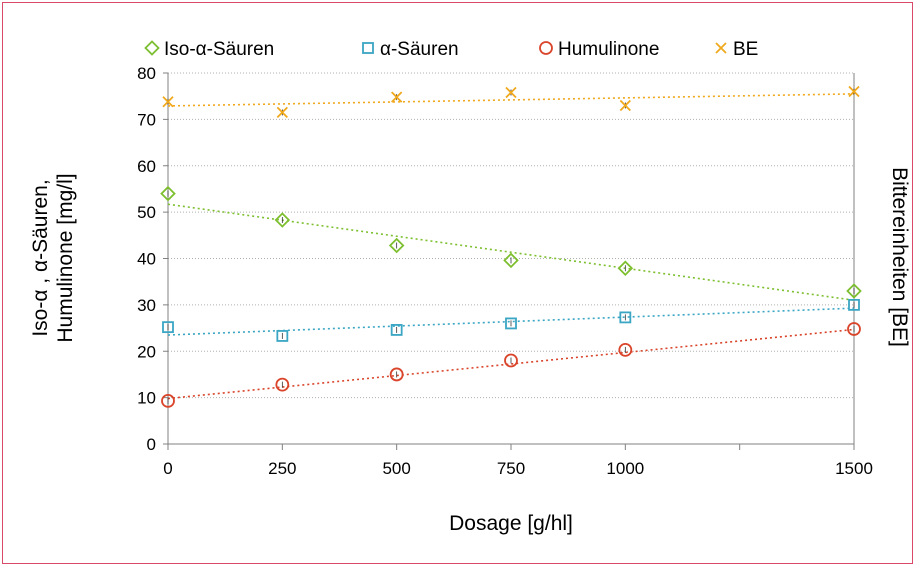 This screenshot has width=917, height=568. I want to click on legend-marker-diamond, so click(152, 48).